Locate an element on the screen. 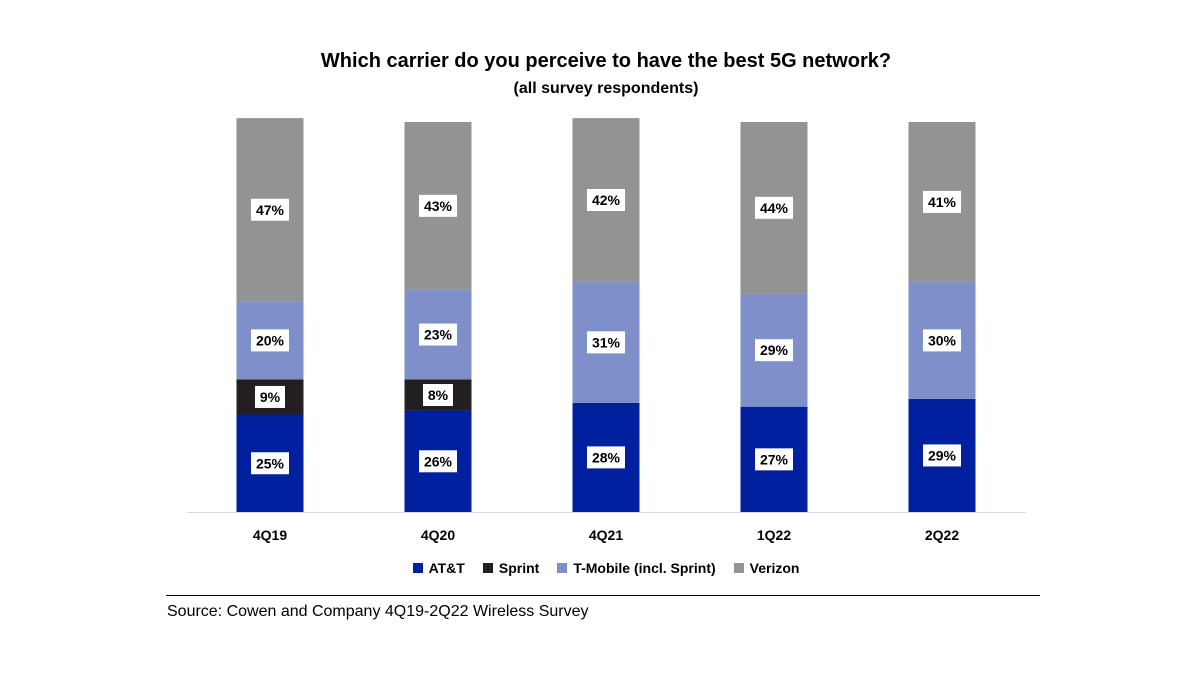 The width and height of the screenshot is (1200, 675). legend-item-att: AT&T is located at coordinates (438, 568).